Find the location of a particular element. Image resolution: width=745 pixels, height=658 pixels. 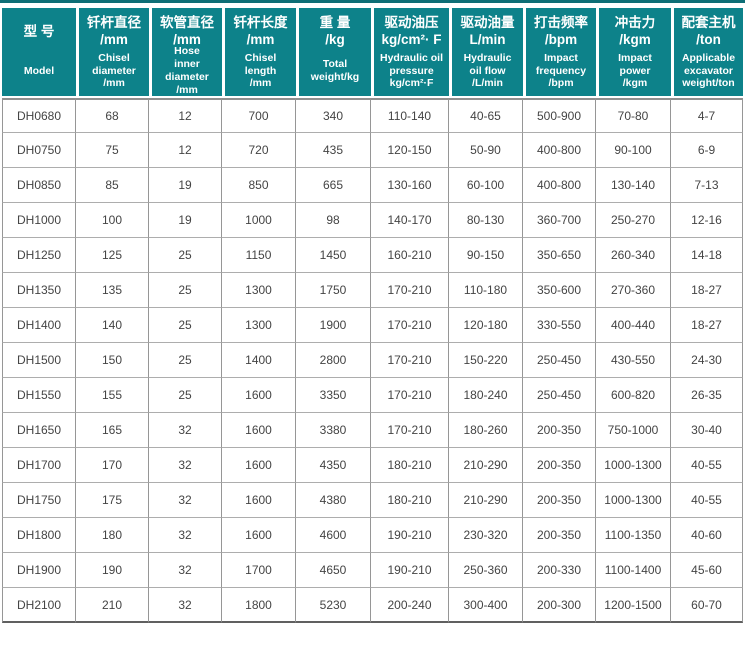

column-header-en-label: Model is located at coordinates (39, 70).